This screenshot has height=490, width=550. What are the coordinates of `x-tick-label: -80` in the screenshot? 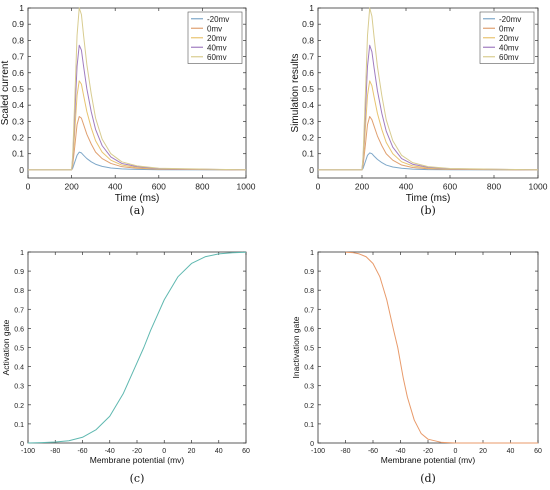 It's located at (55, 451).